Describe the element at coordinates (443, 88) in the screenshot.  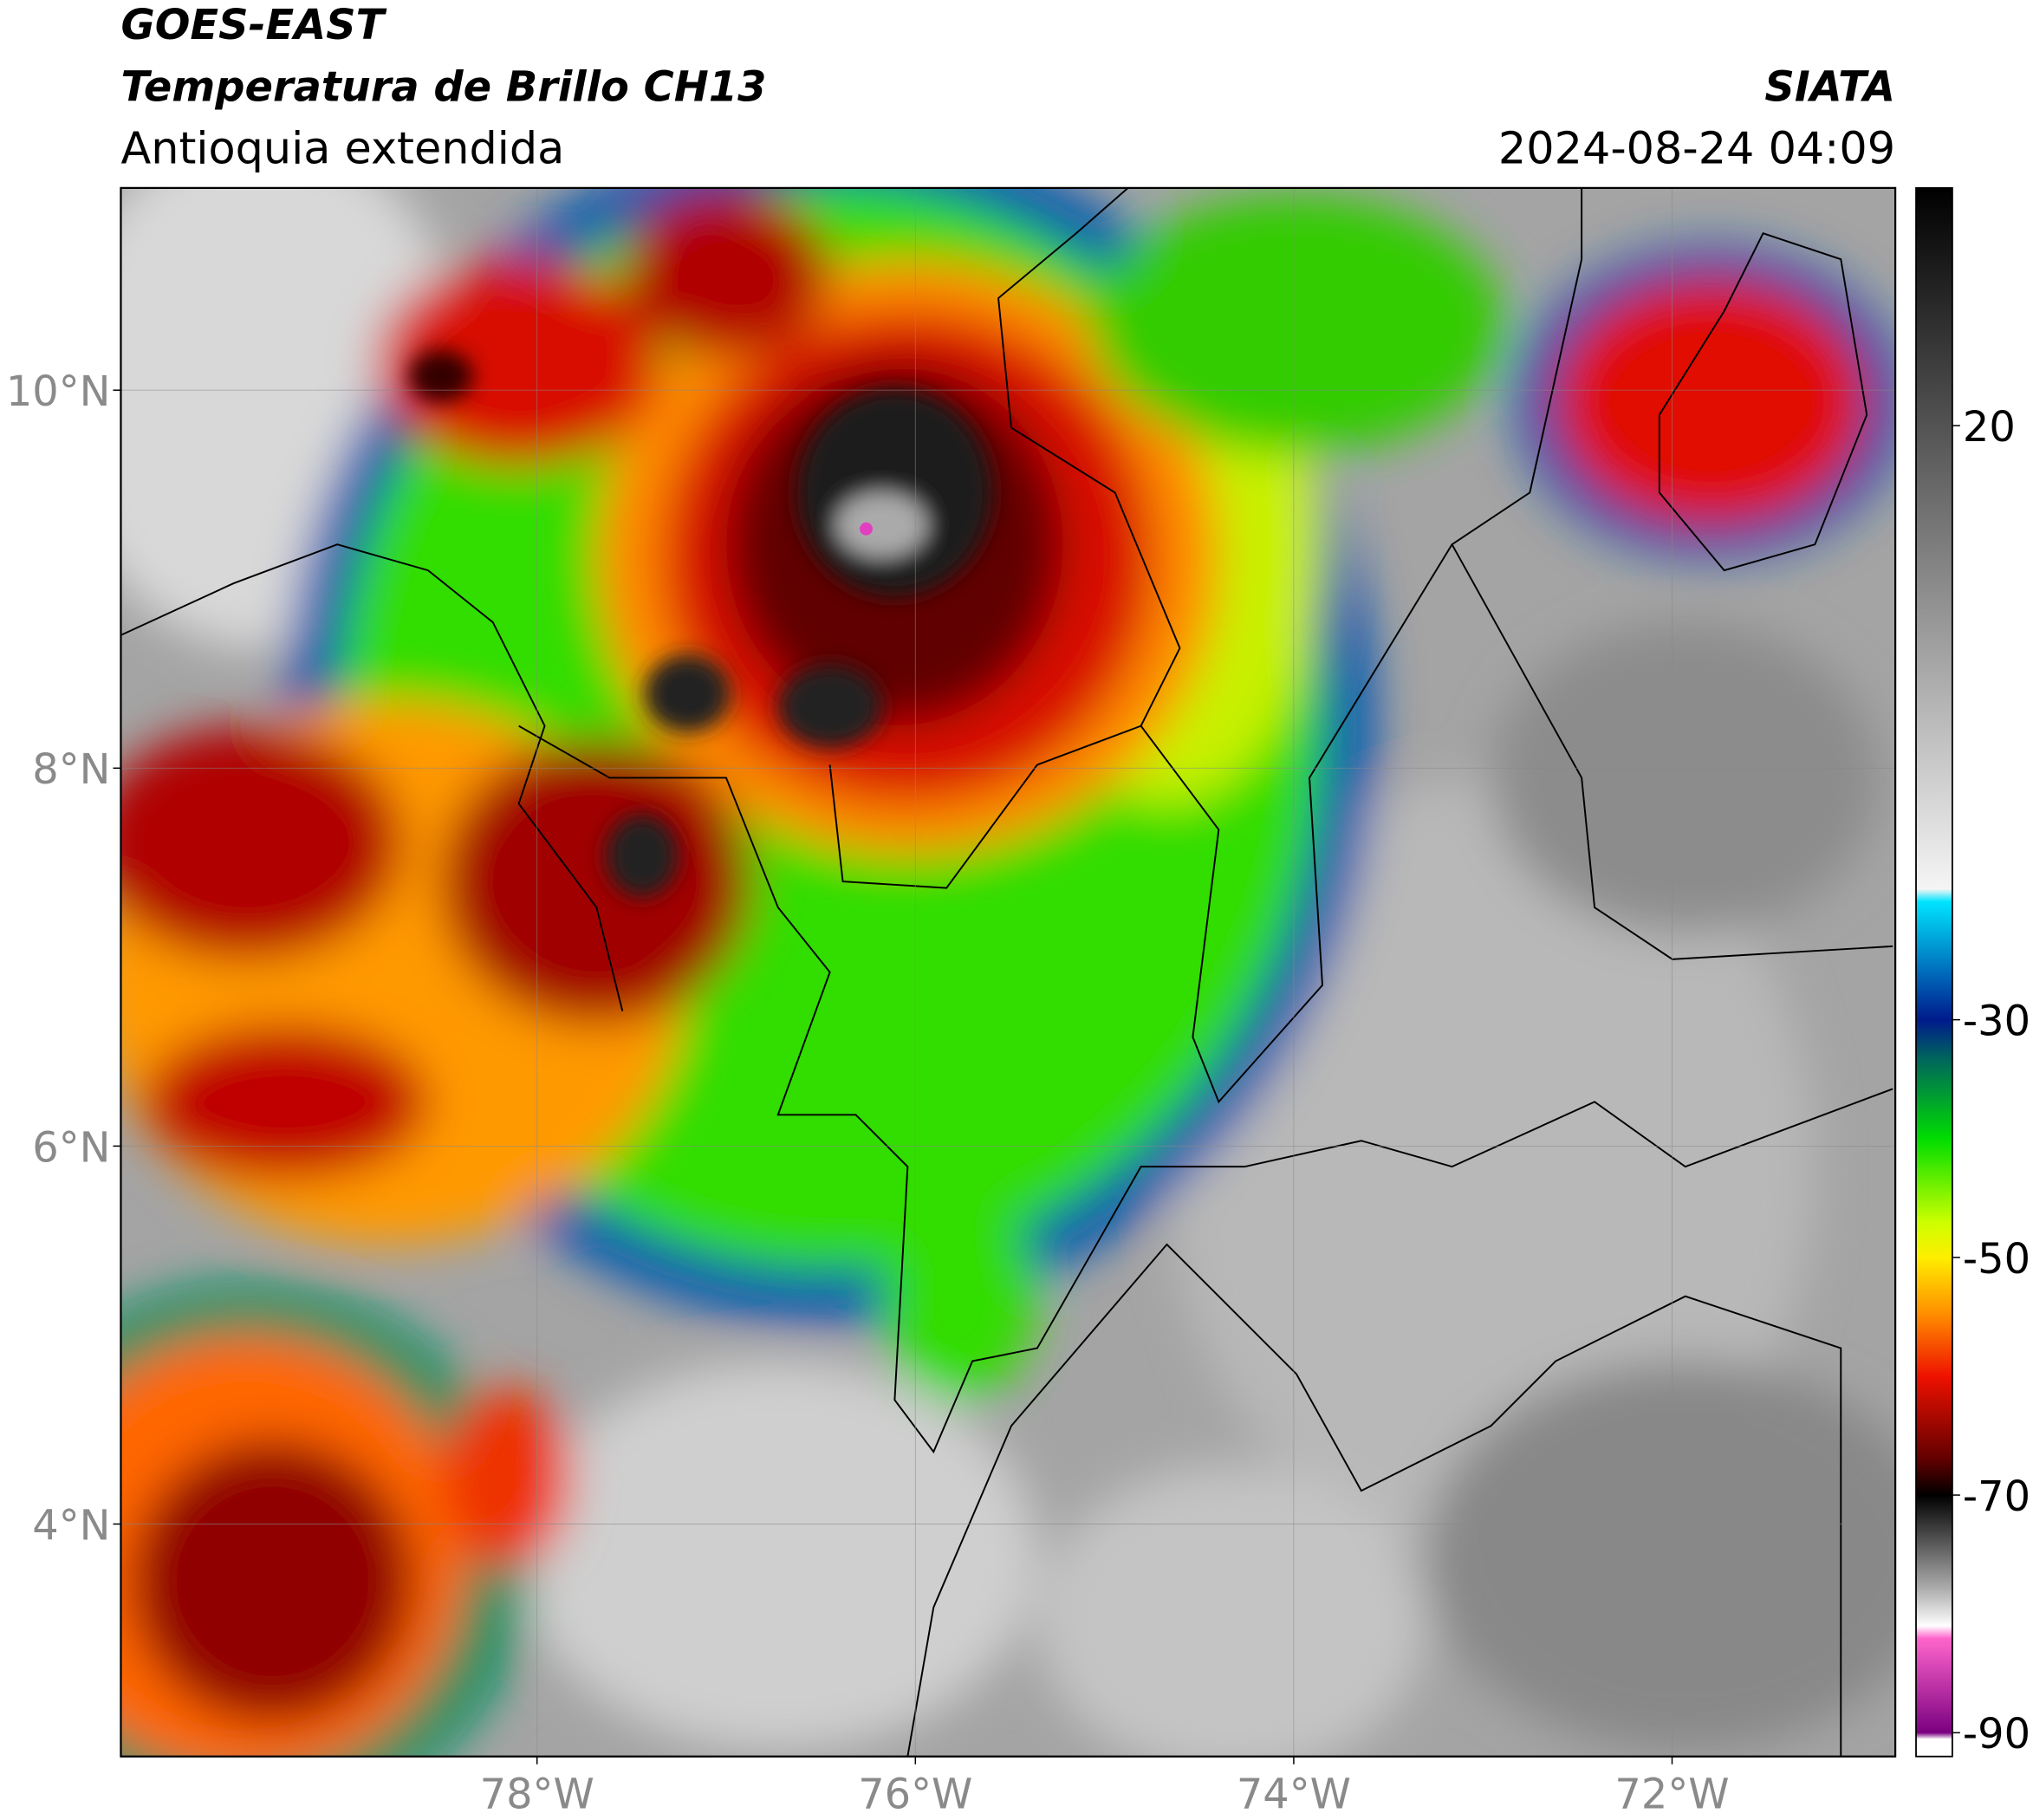
I see `subtitle: Temperatura de Brillo CH13` at that location.